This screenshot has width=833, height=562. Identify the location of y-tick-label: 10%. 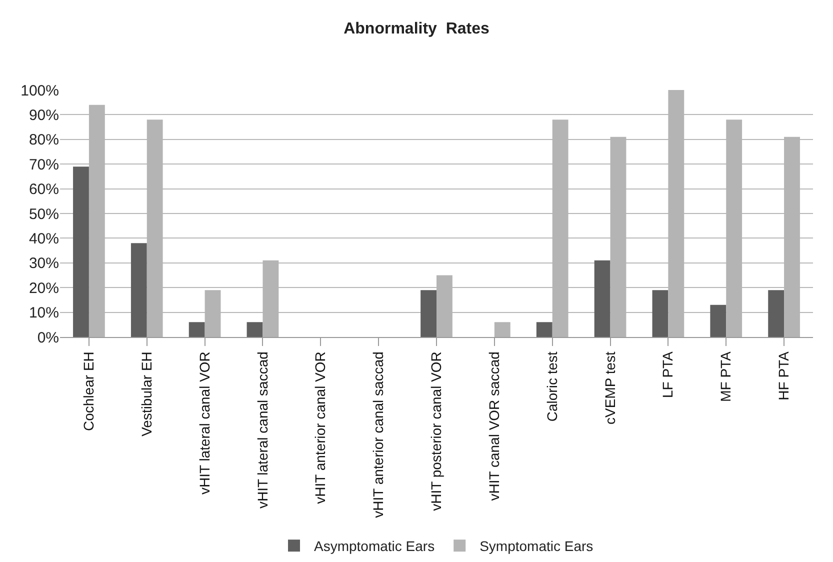
(43, 313).